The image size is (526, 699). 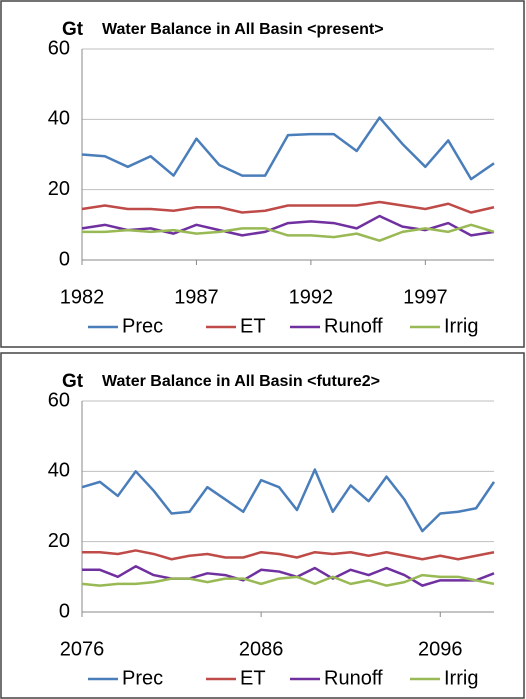 What do you see at coordinates (261, 649) in the screenshot?
I see `x-tick-label: 2086` at bounding box center [261, 649].